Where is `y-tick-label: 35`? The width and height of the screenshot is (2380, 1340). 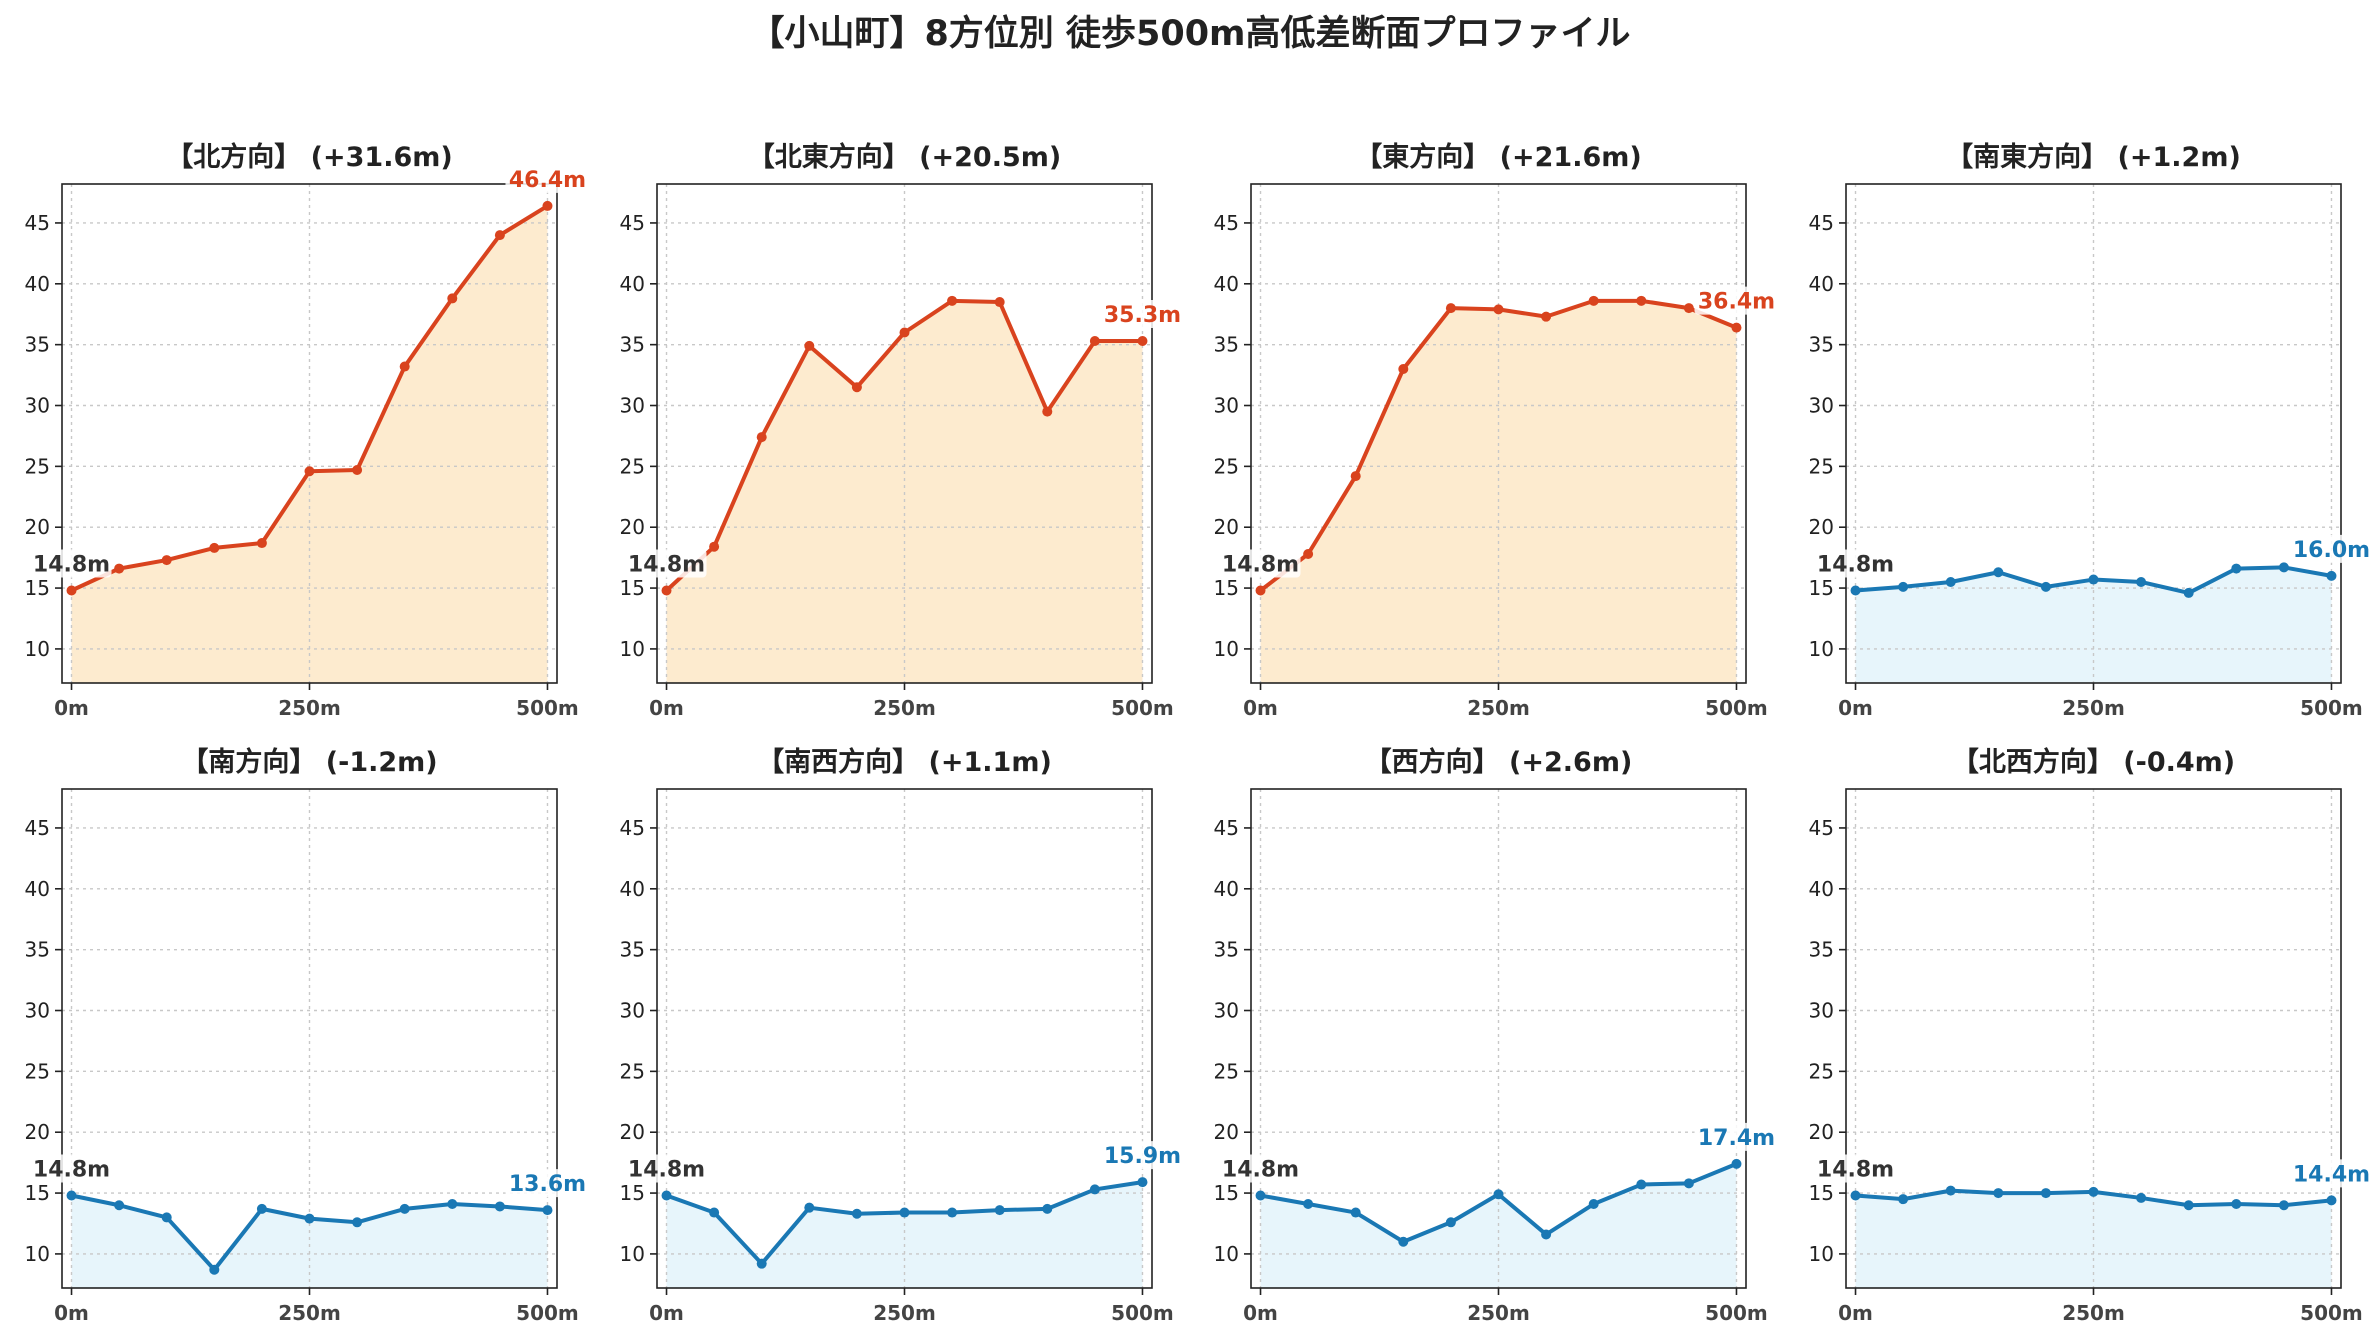
y-tick-label: 35 is located at coordinates (632, 345).